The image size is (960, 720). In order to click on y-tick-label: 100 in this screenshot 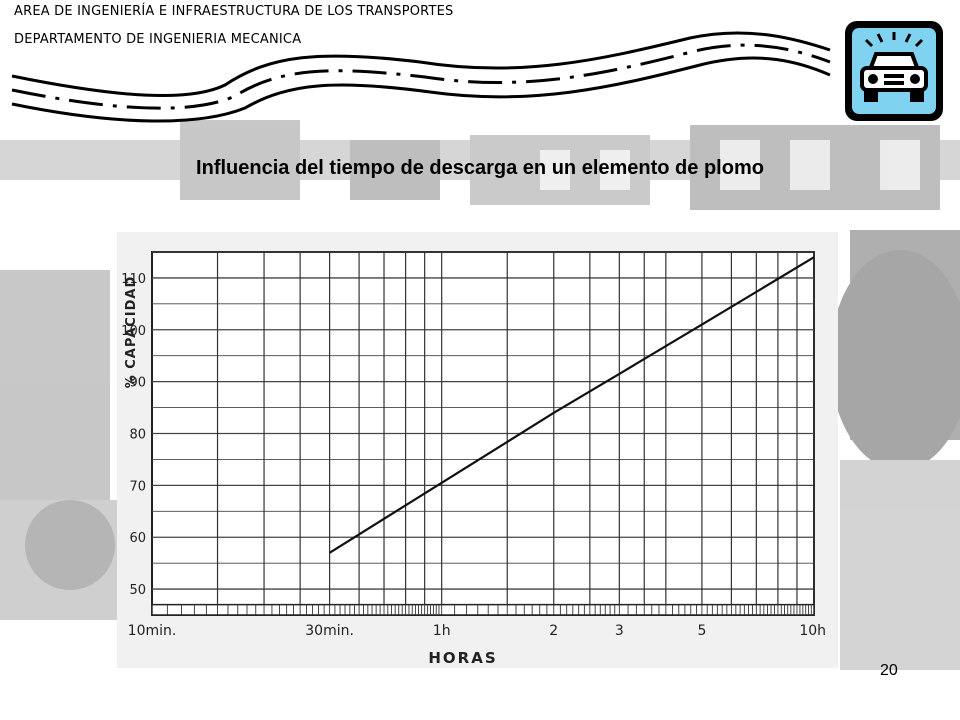, I will do `click(133, 331)`.